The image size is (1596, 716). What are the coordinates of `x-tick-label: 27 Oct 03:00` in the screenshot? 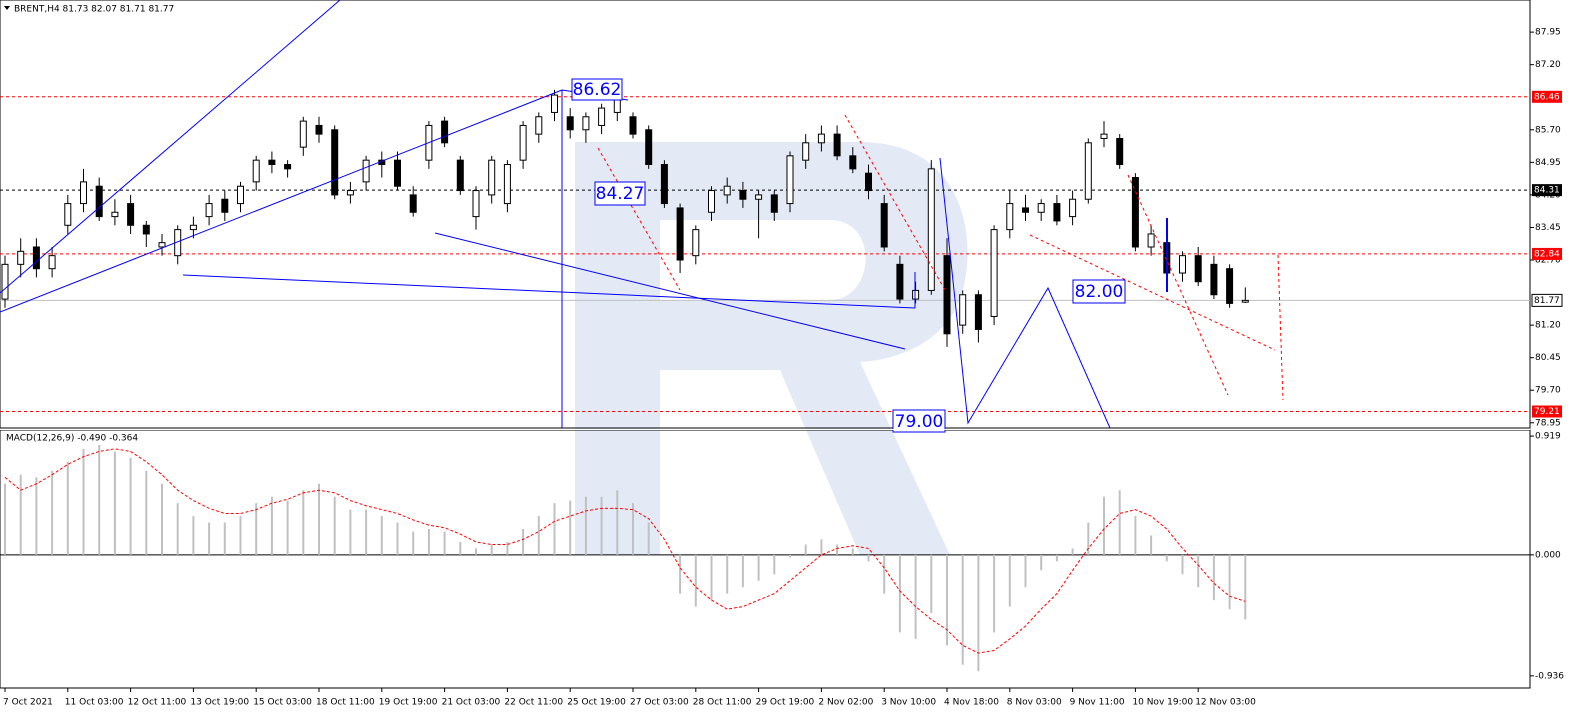 It's located at (659, 703).